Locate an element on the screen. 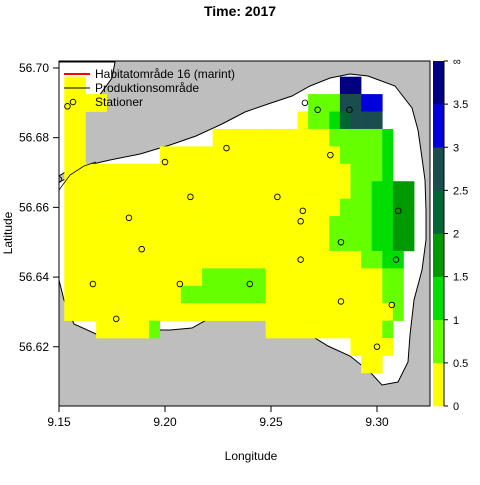  x-axis: 9.15 9.20 9.25 9.30 is located at coordinates (218, 417).